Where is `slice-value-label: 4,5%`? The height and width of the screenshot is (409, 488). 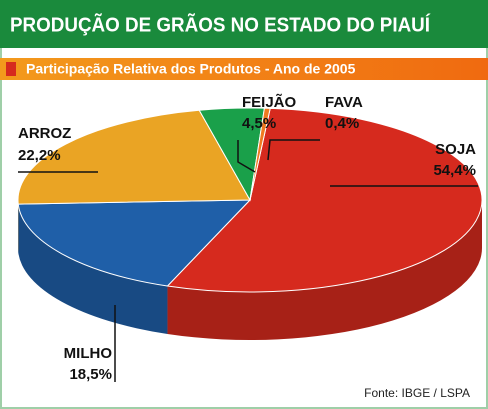 slice-value-label: 4,5% is located at coordinates (259, 123).